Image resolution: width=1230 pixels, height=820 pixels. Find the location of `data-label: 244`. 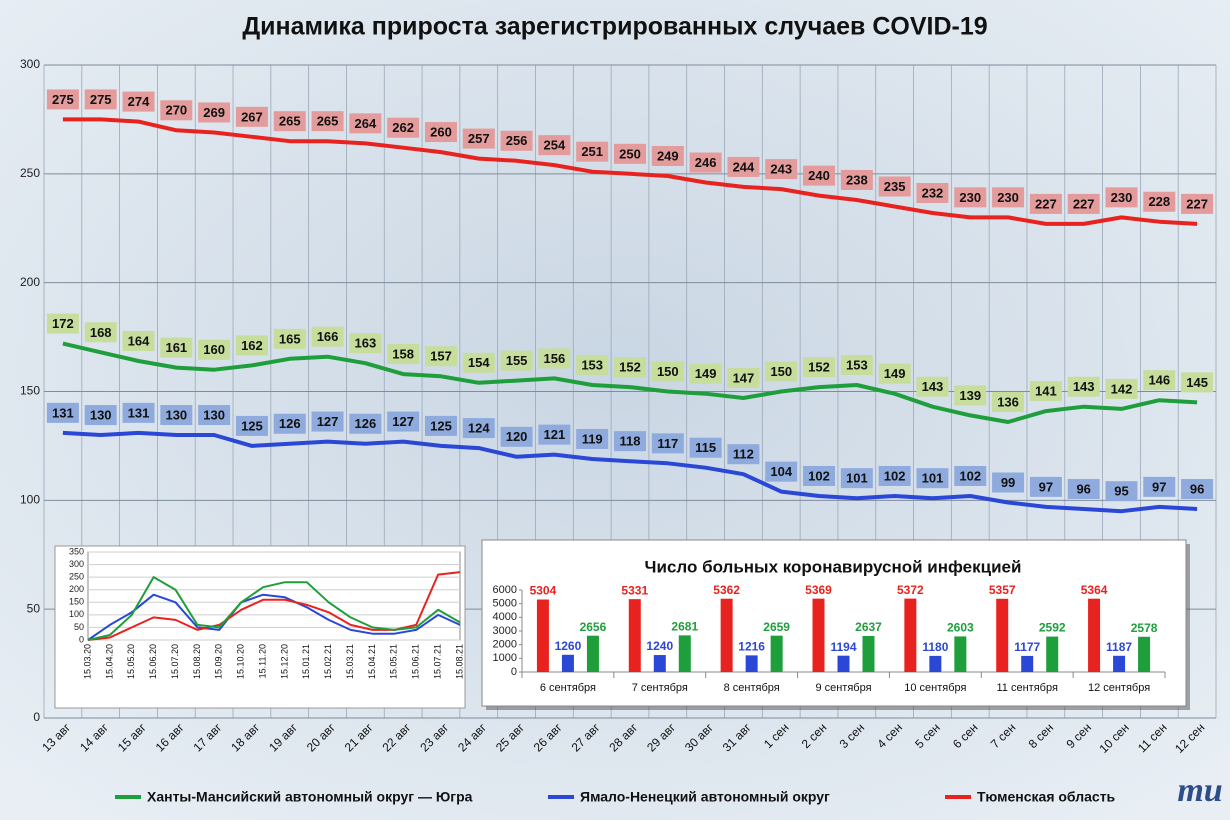

data-label: 244 is located at coordinates (744, 166).